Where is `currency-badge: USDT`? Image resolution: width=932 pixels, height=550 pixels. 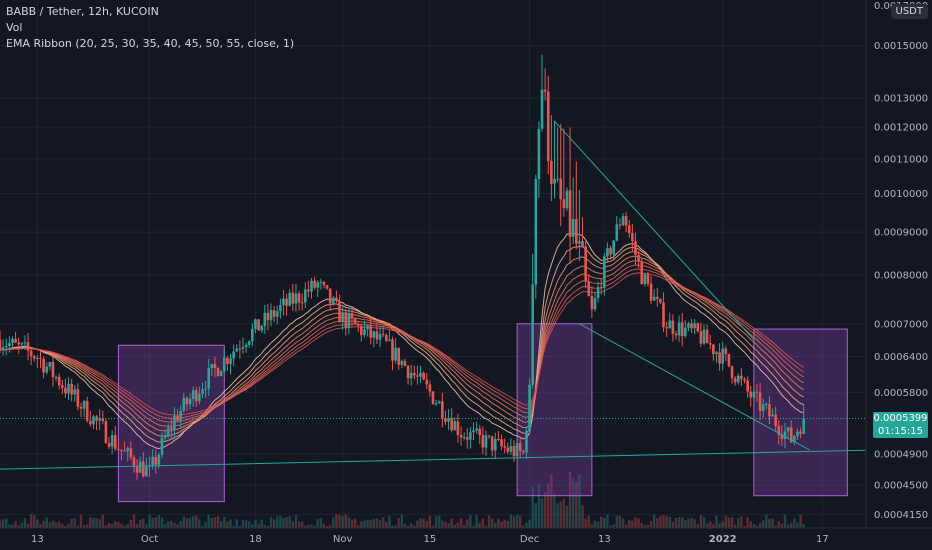 currency-badge: USDT is located at coordinates (909, 11).